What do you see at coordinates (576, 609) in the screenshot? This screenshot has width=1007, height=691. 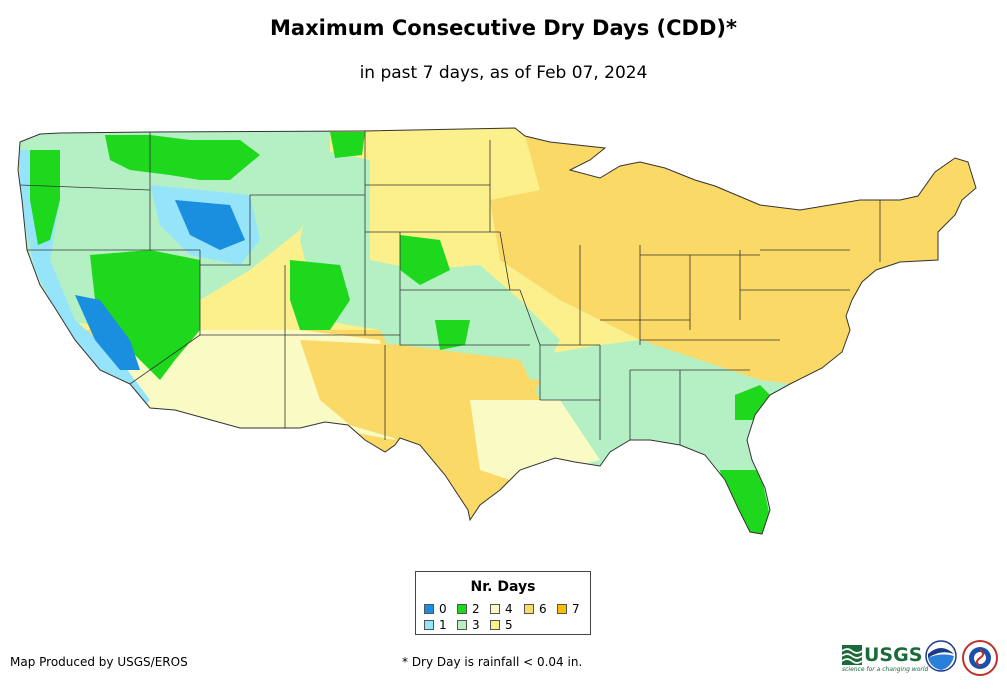 I see `legend-label-7: 7` at bounding box center [576, 609].